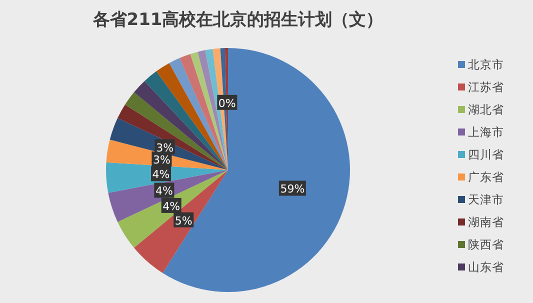  Describe the element at coordinates (486, 87) in the screenshot. I see `legend-label: 江苏省` at that location.